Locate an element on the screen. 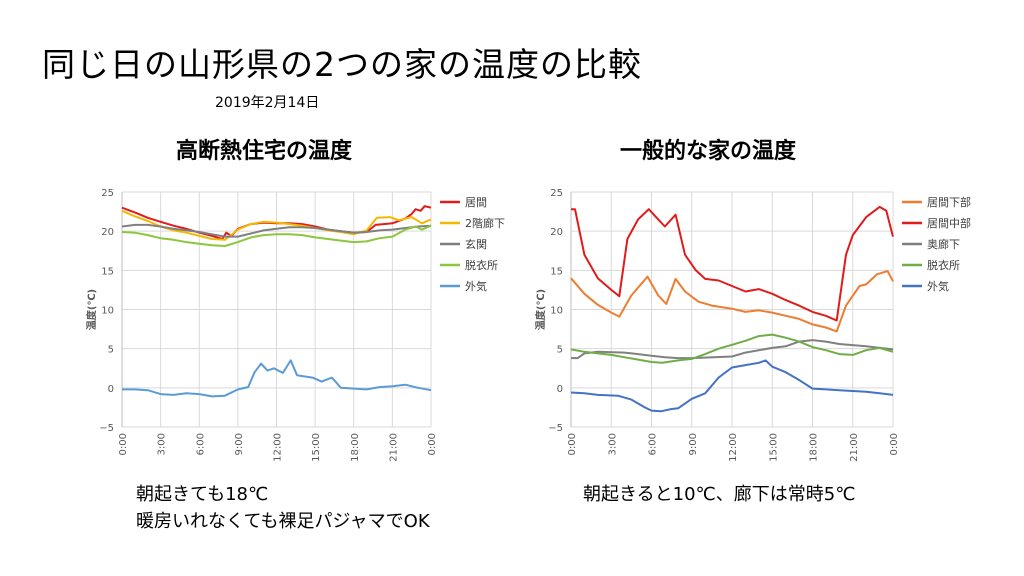 This screenshot has width=1024, height=576. series-line-居間下部 is located at coordinates (732, 301).